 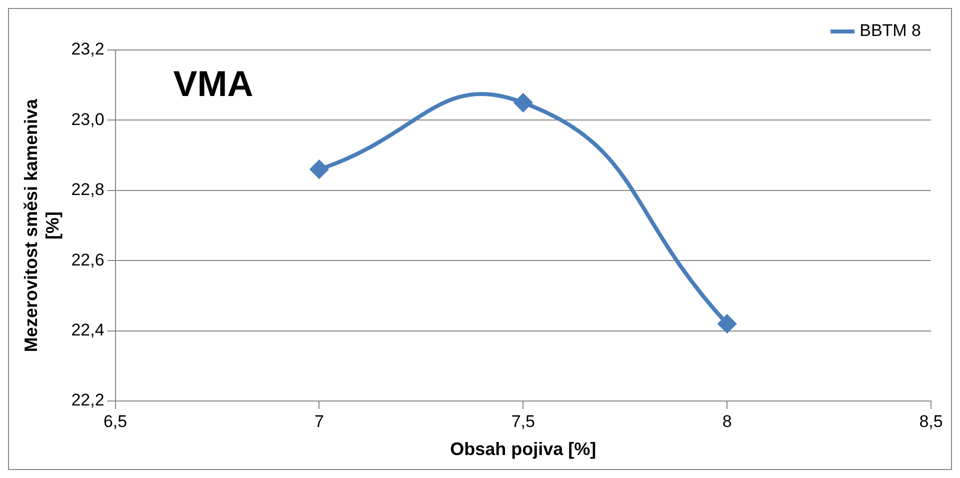 I want to click on x-tick-label: 8,5, so click(x=931, y=421).